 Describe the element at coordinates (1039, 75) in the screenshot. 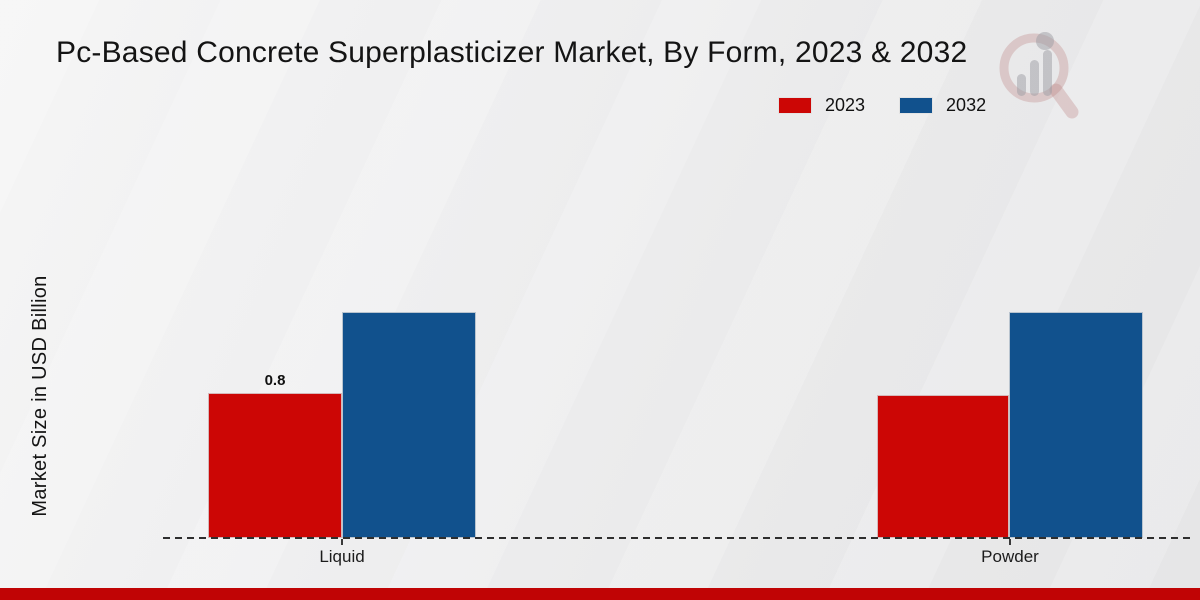

I see `watermark-magnifier-logo-icon` at that location.